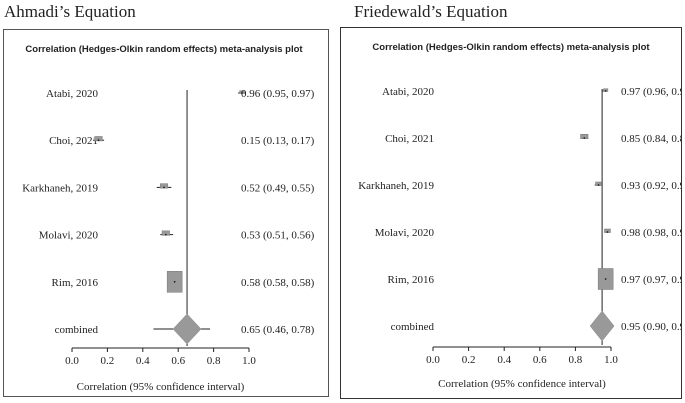 The width and height of the screenshot is (685, 403). I want to click on study-3-ci-text: 0.98 (0.98, 0.98), so click(651, 233).